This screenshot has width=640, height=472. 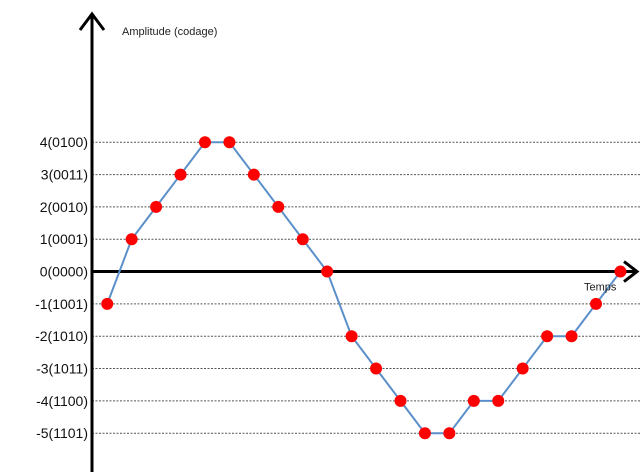 What do you see at coordinates (631, 271) in the screenshot?
I see `x-axis-arrowhead` at bounding box center [631, 271].